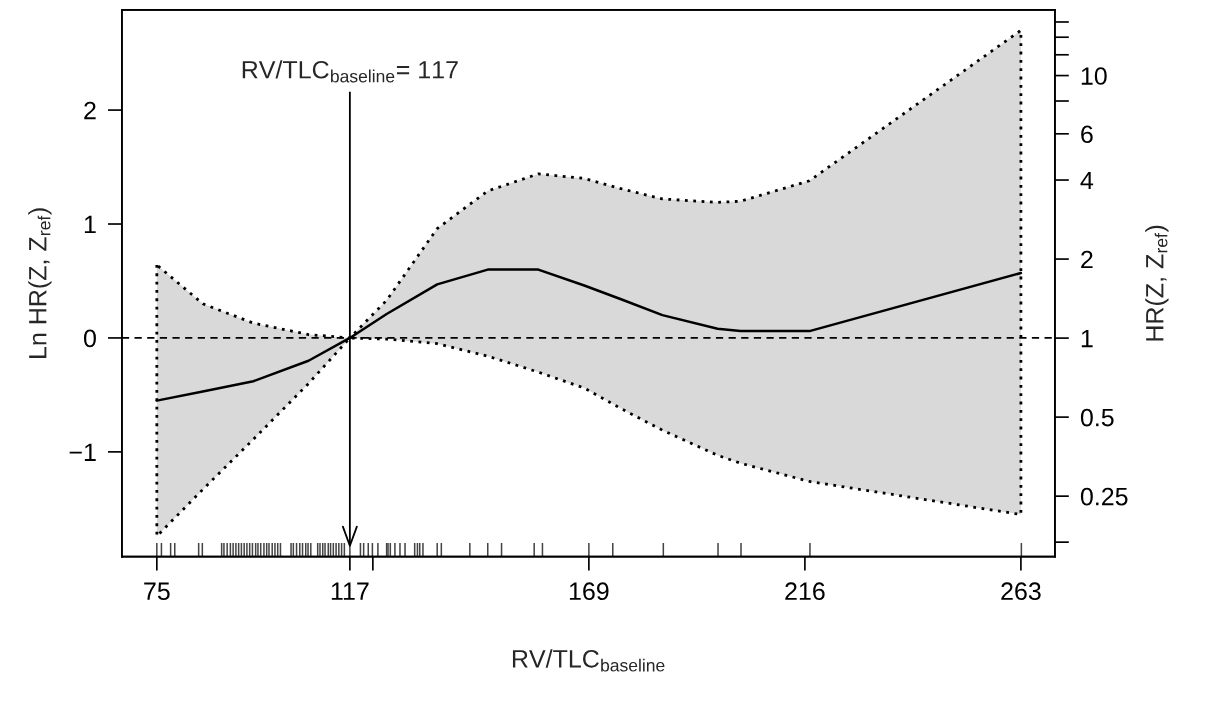  I want to click on x-tick-label: 216, so click(805, 591).